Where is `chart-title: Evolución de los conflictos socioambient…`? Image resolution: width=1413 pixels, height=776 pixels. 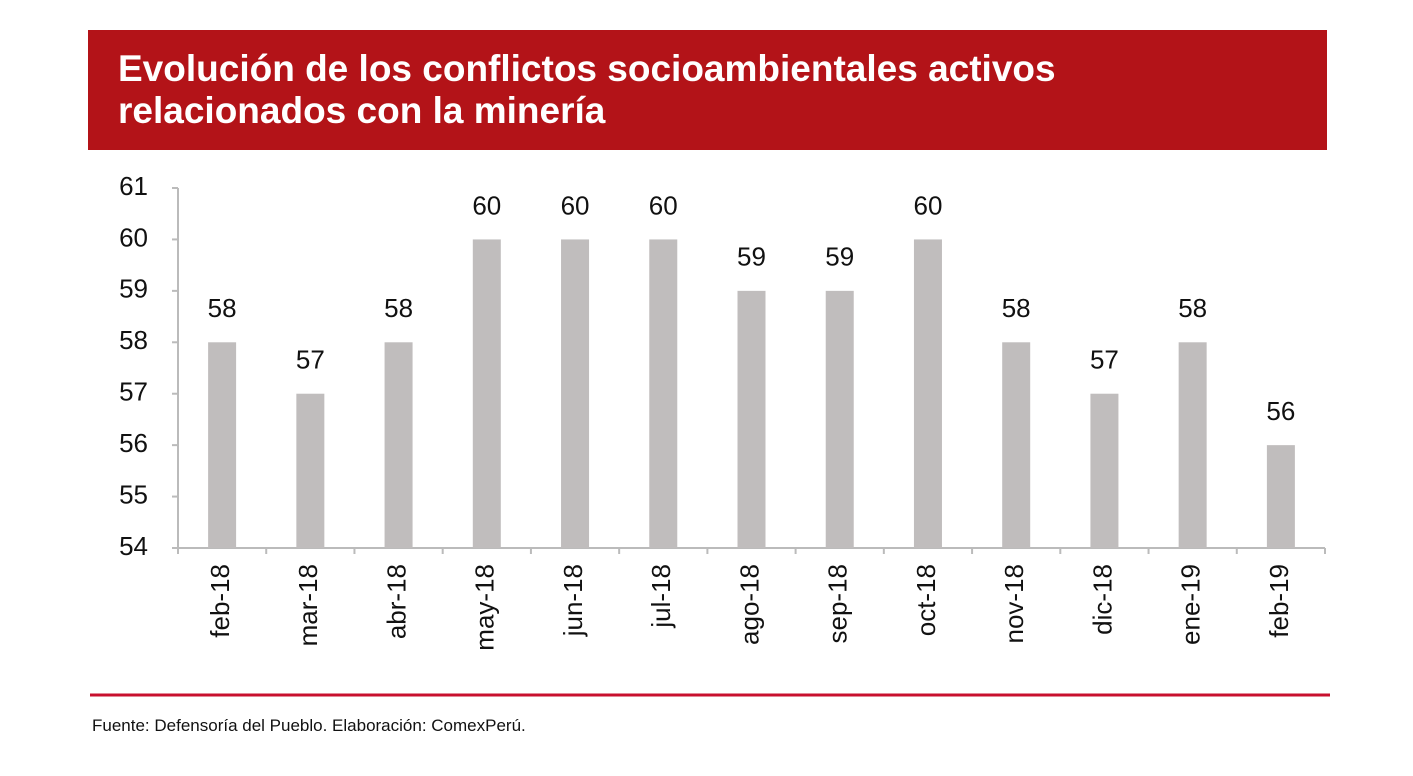
chart-title: Evolución de los conflictos socioambient… is located at coordinates (587, 89).